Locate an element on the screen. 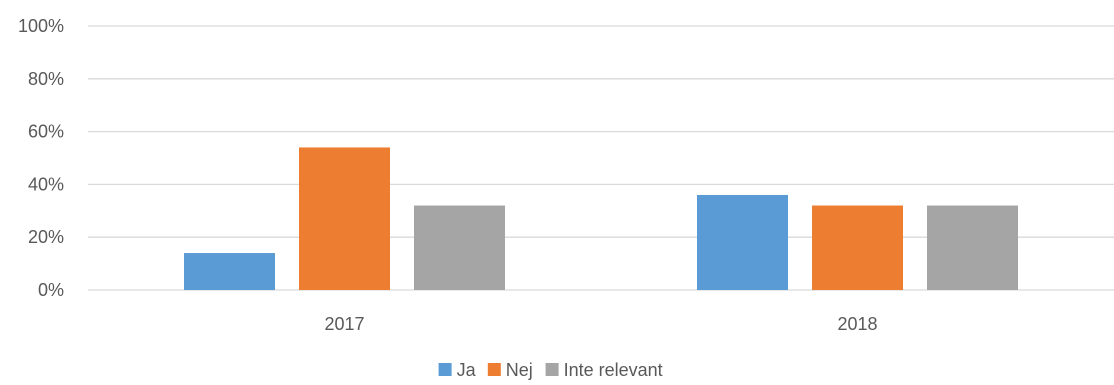  y-tick-label: 40% is located at coordinates (46, 184).